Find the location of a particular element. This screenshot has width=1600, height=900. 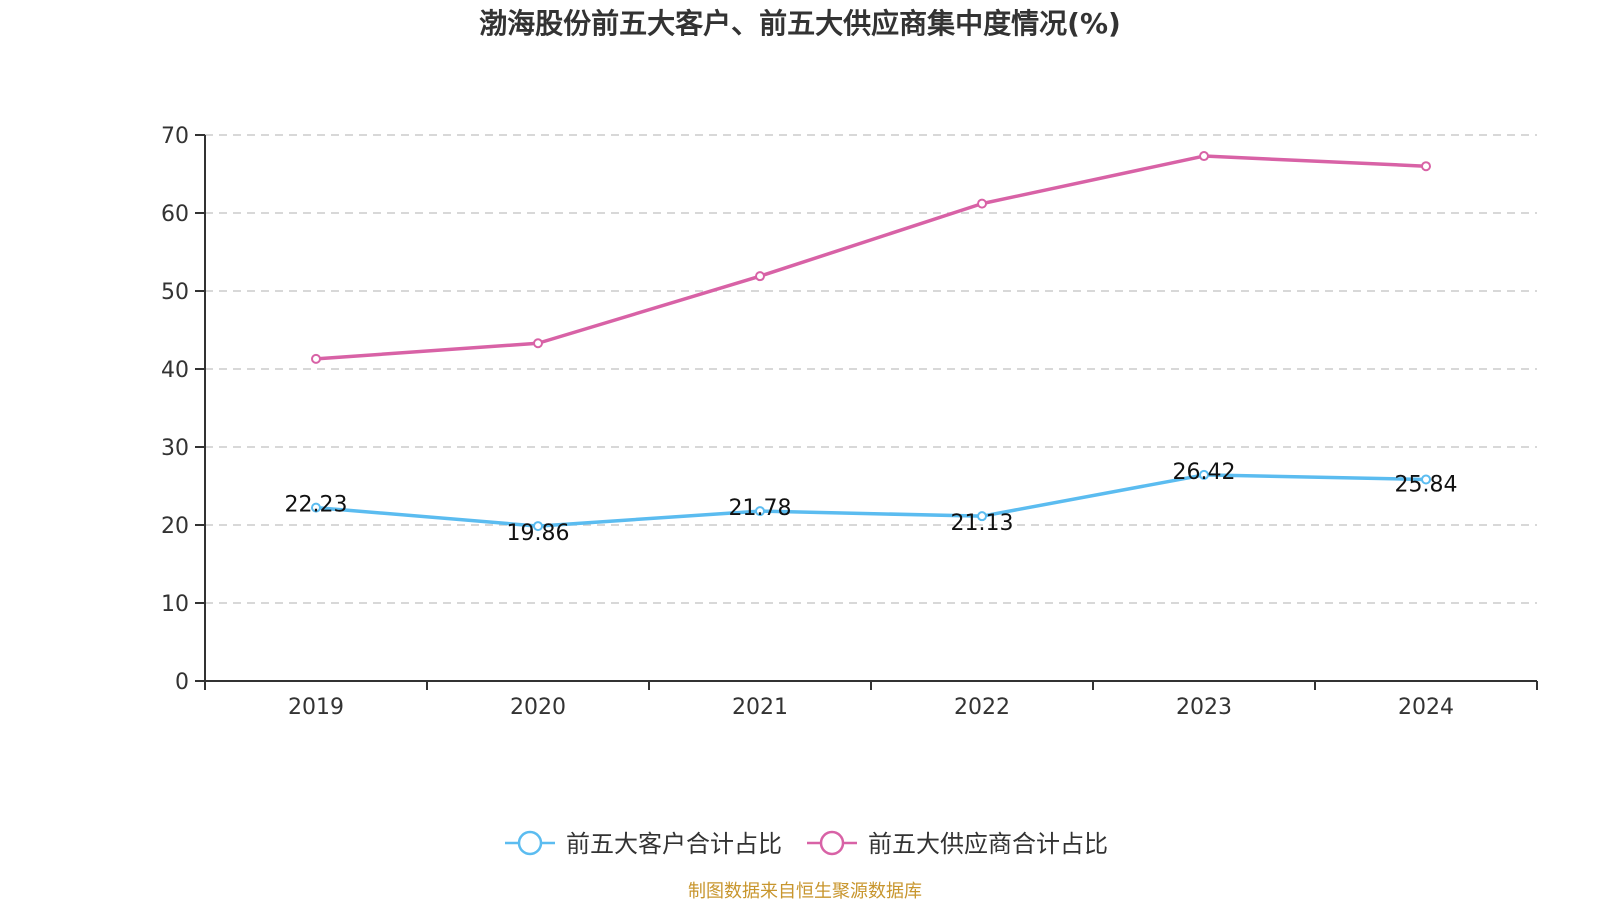

y-tick-label: 40 is located at coordinates (175, 370).